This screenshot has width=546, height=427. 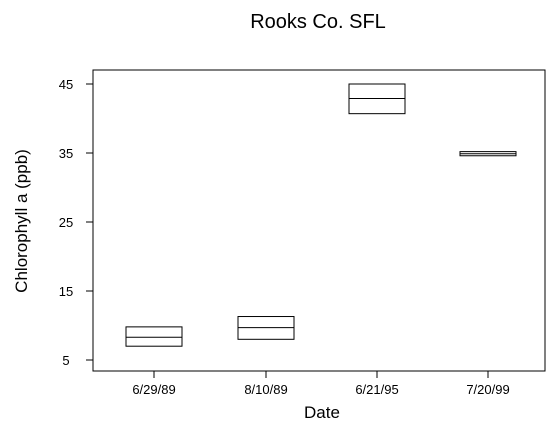 What do you see at coordinates (321, 384) in the screenshot?
I see `x-axis: 6/29/89 8/10/89 6/21/95 7/20/99` at bounding box center [321, 384].